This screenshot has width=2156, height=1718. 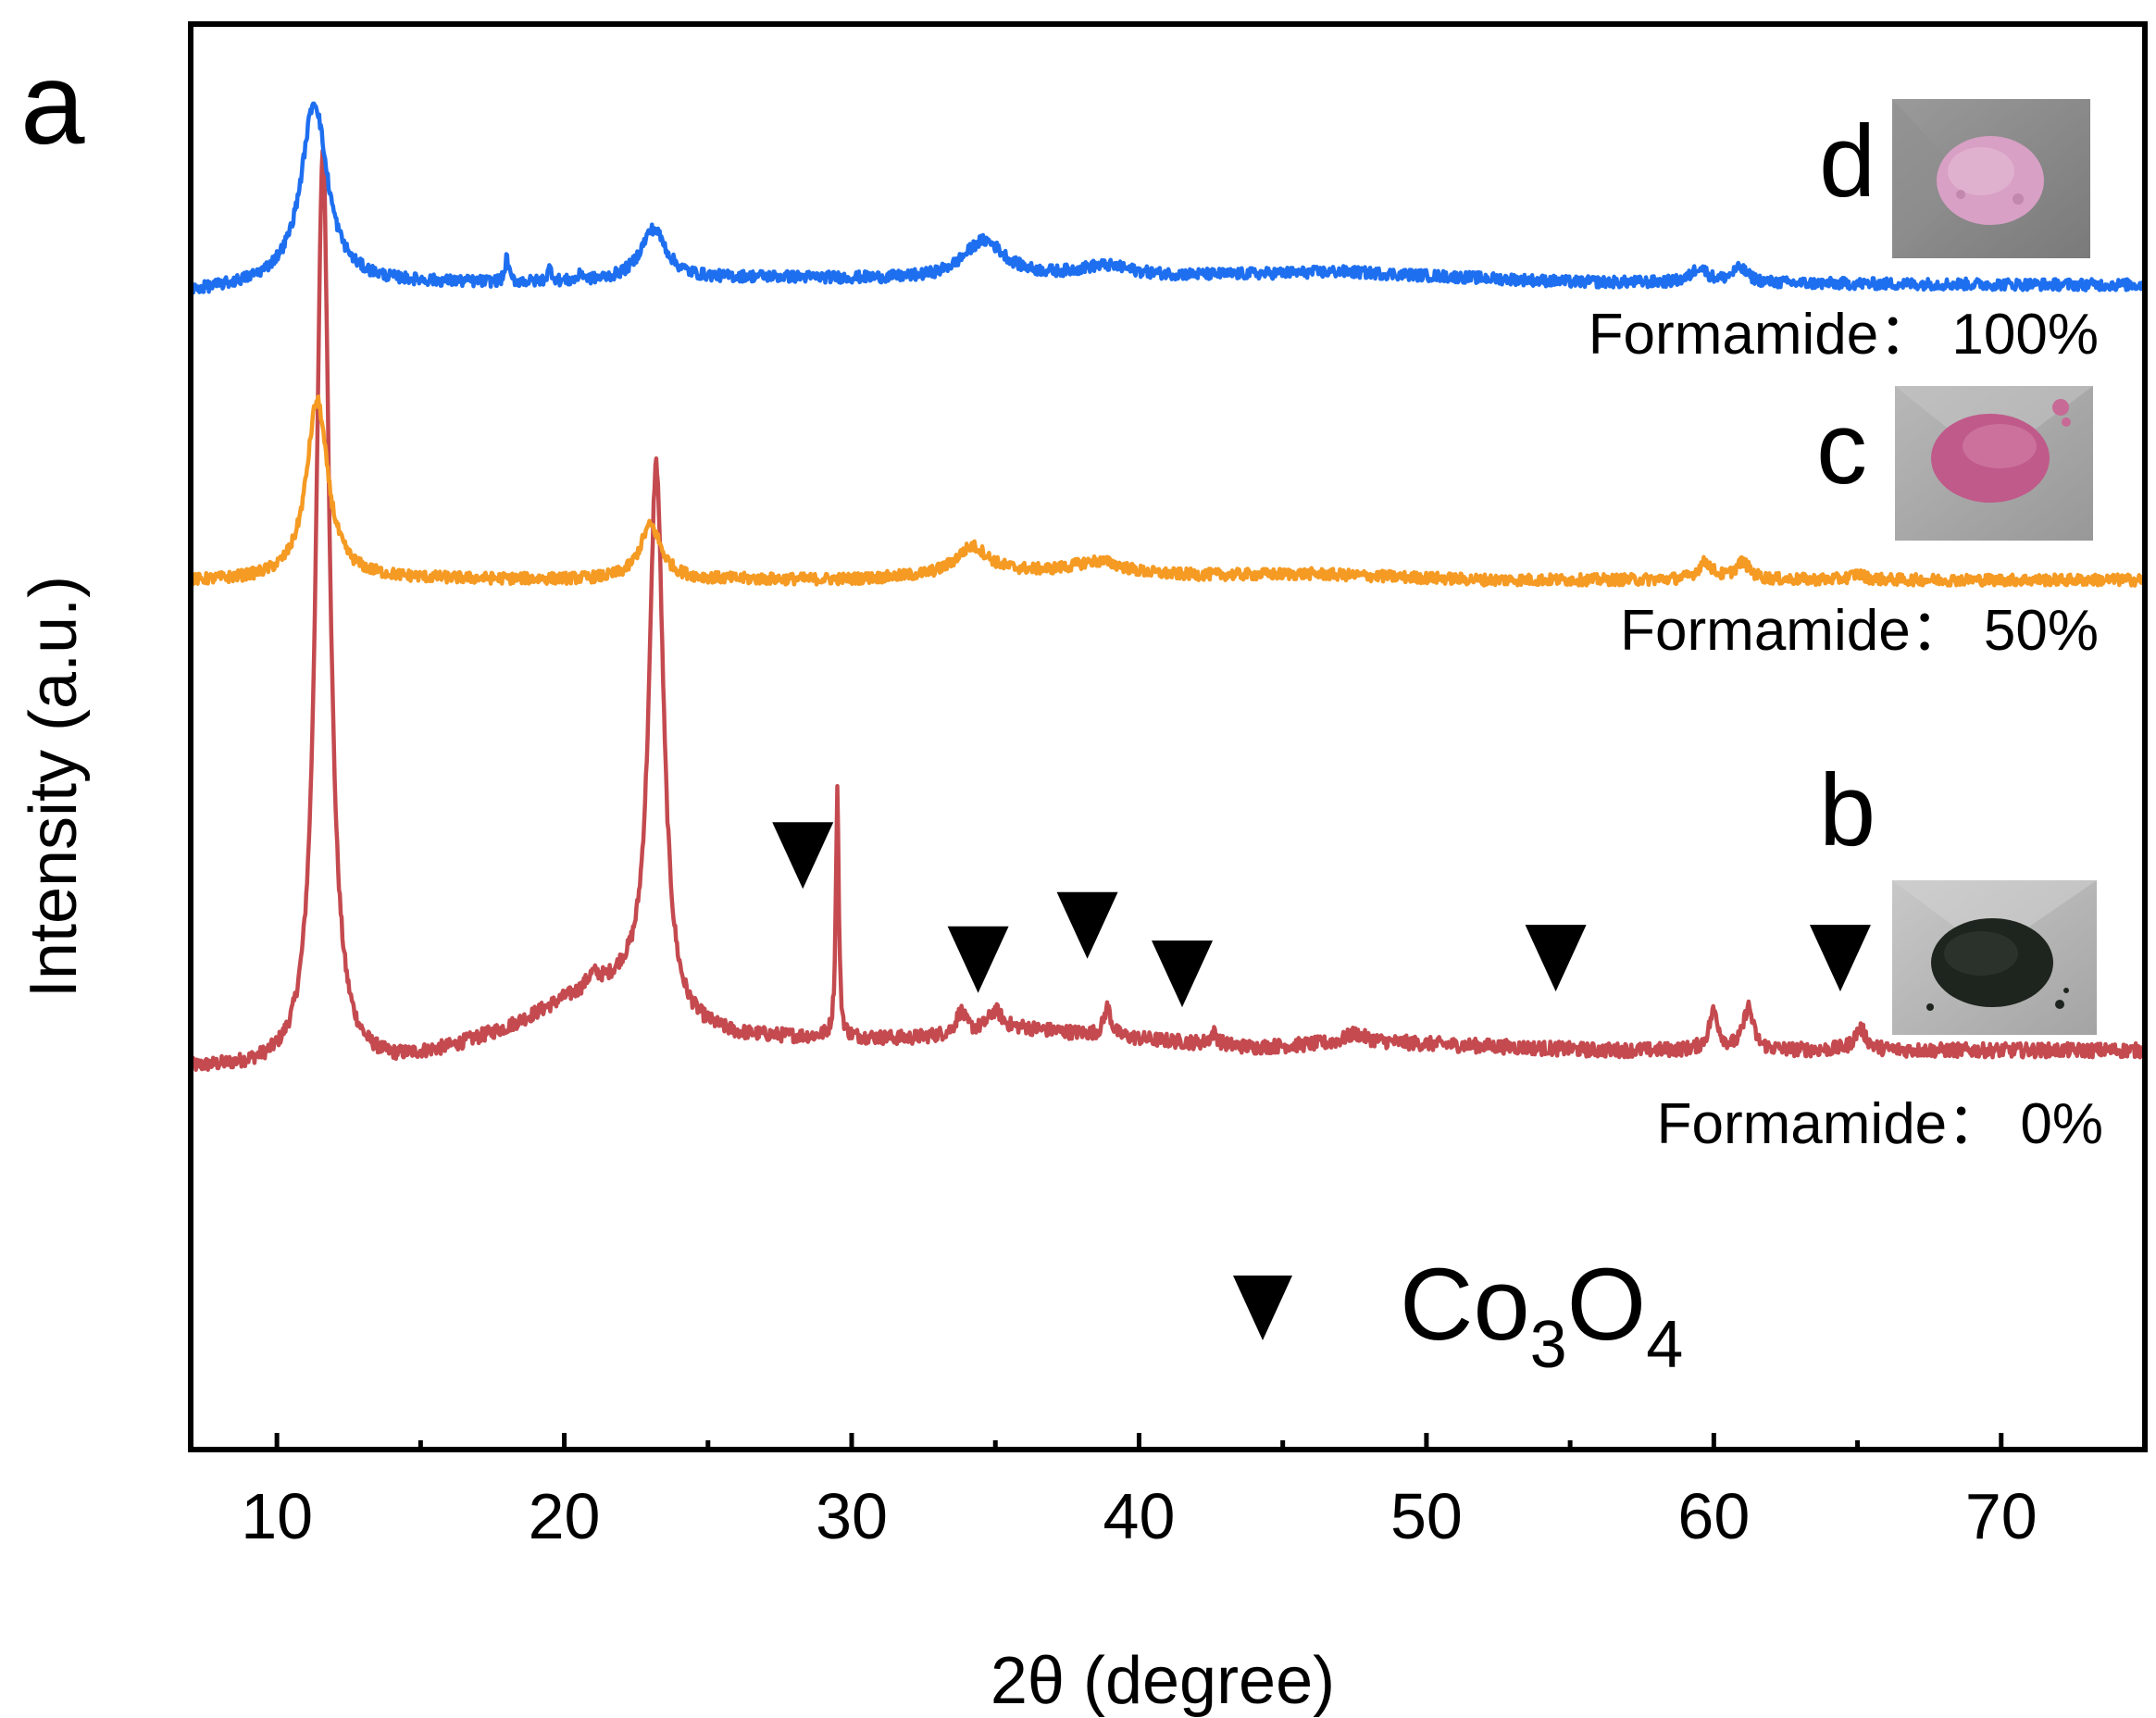 I want to click on caption-formamide-0: Formamide： 0%, so click(x=1880, y=1124).